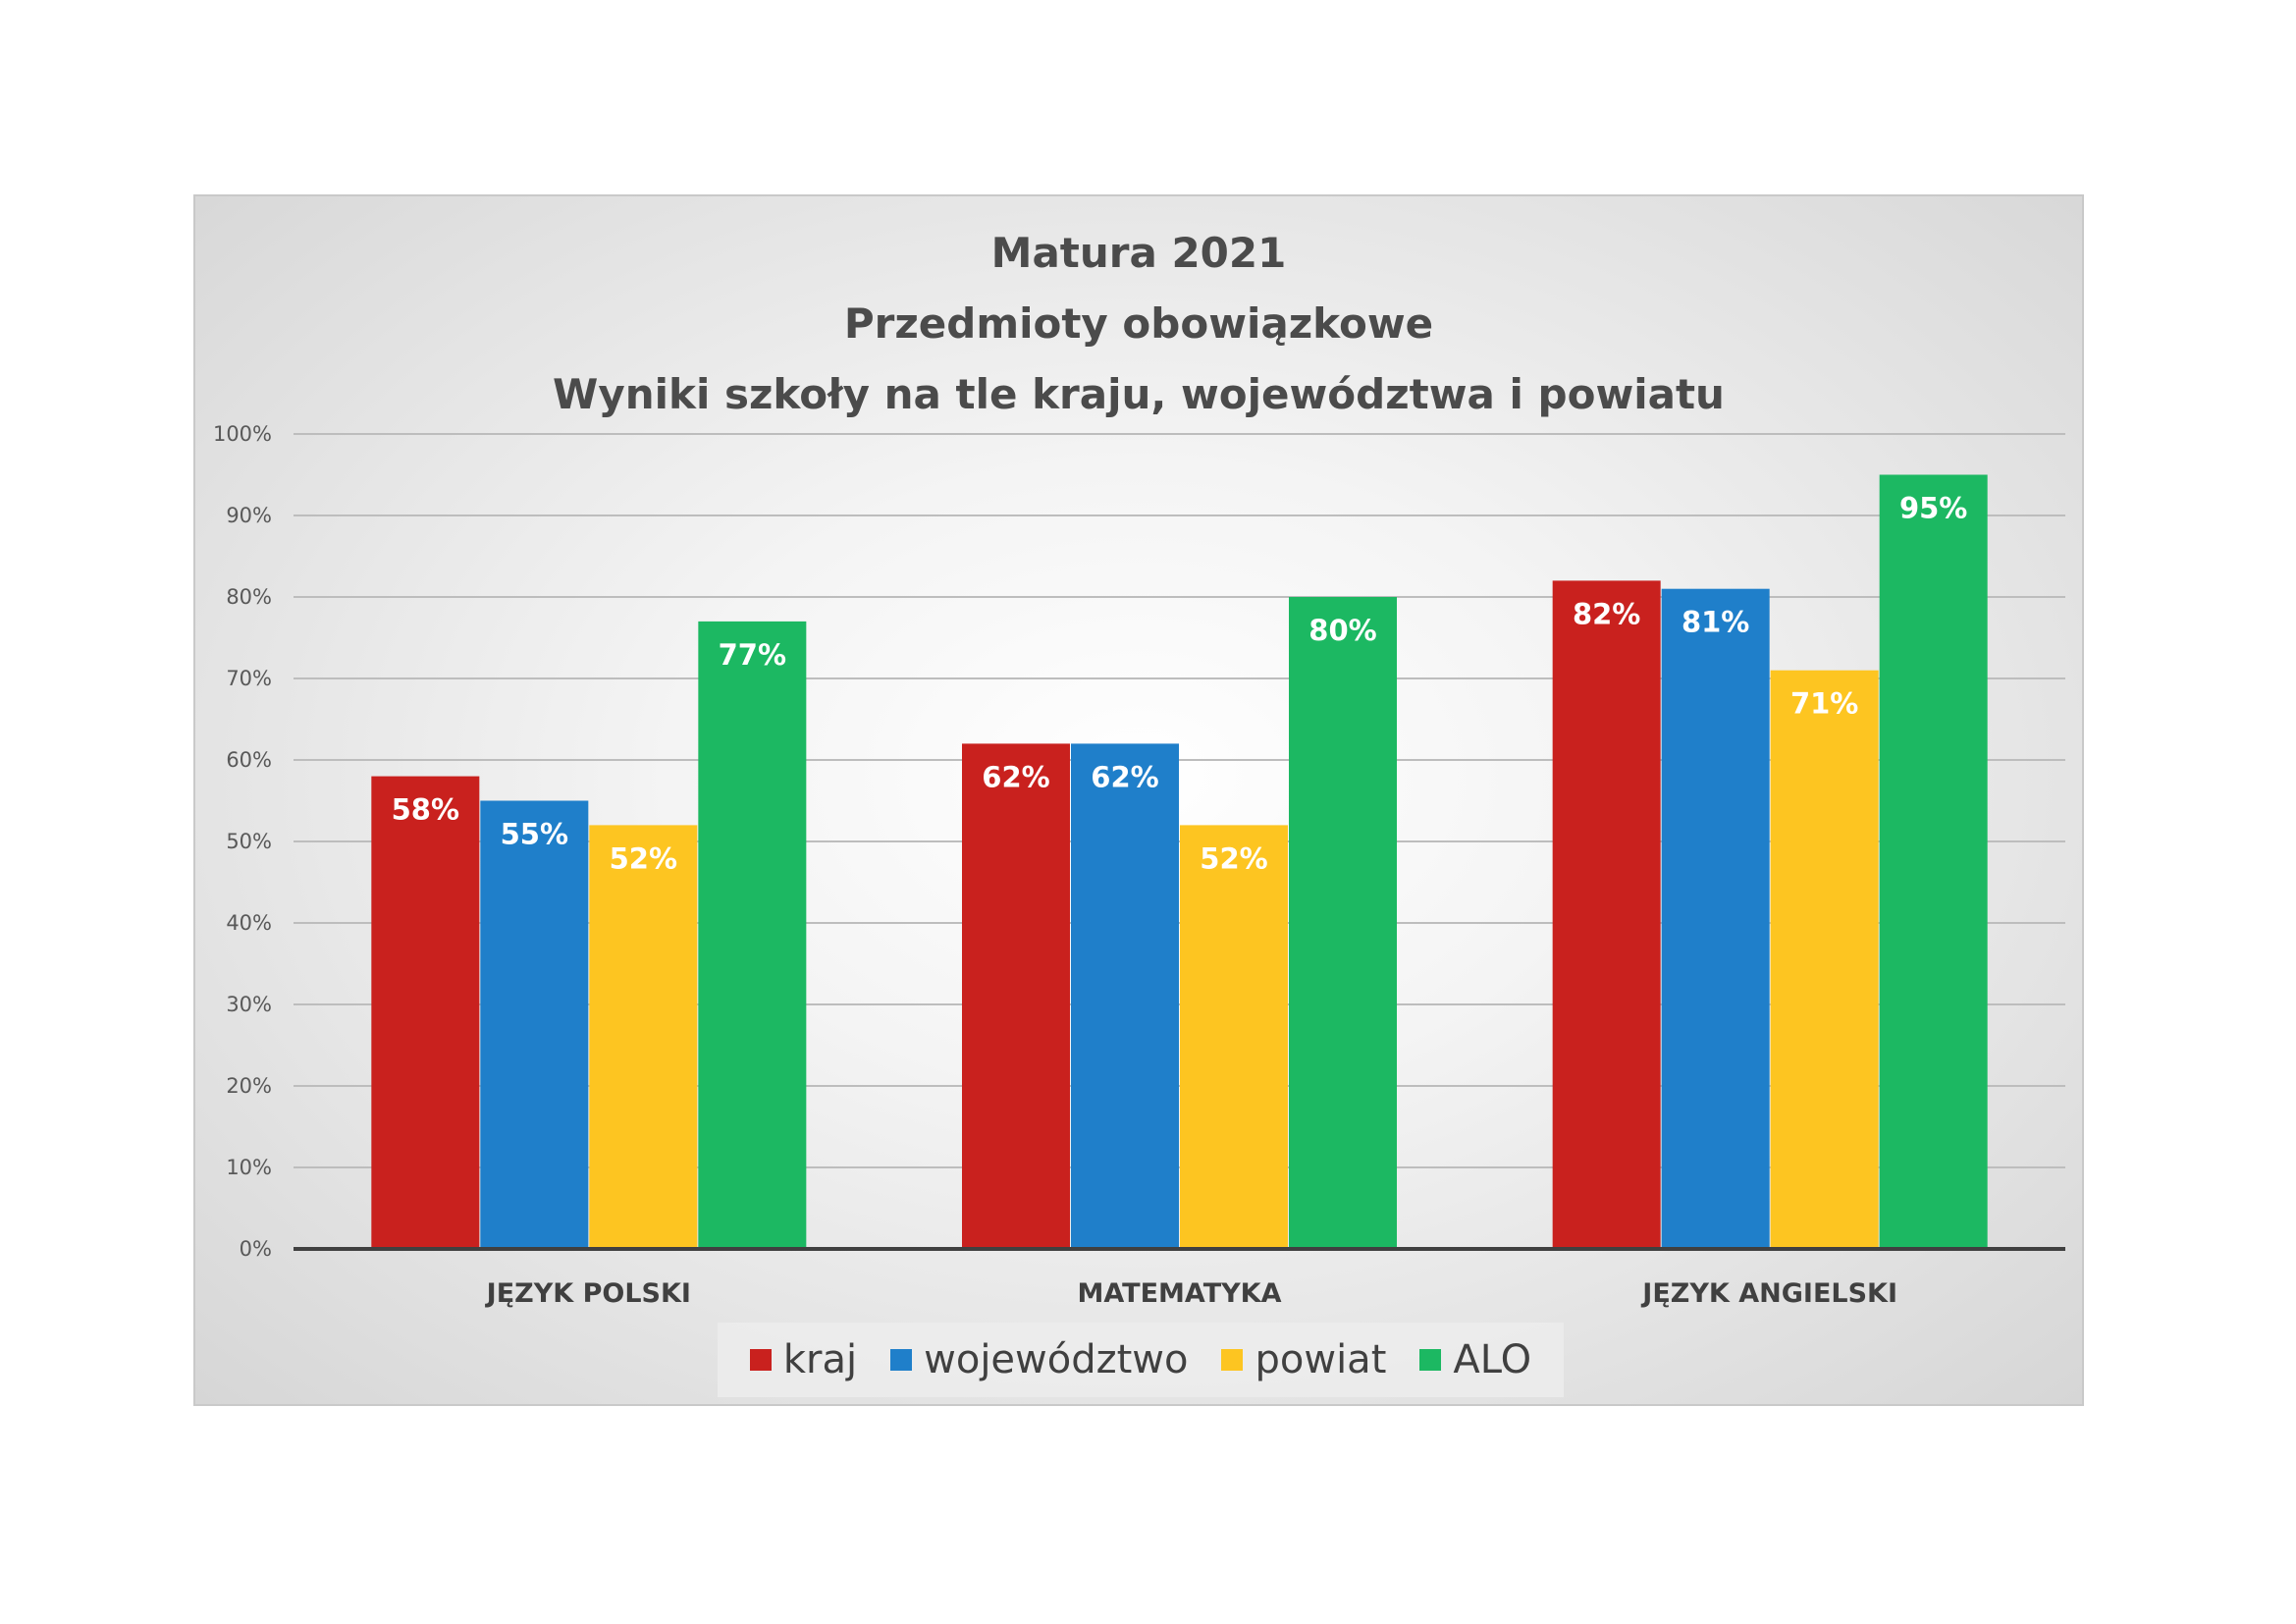 The width and height of the screenshot is (2296, 1624). What do you see at coordinates (249, 760) in the screenshot?
I see `y-tick-label: 60%` at bounding box center [249, 760].